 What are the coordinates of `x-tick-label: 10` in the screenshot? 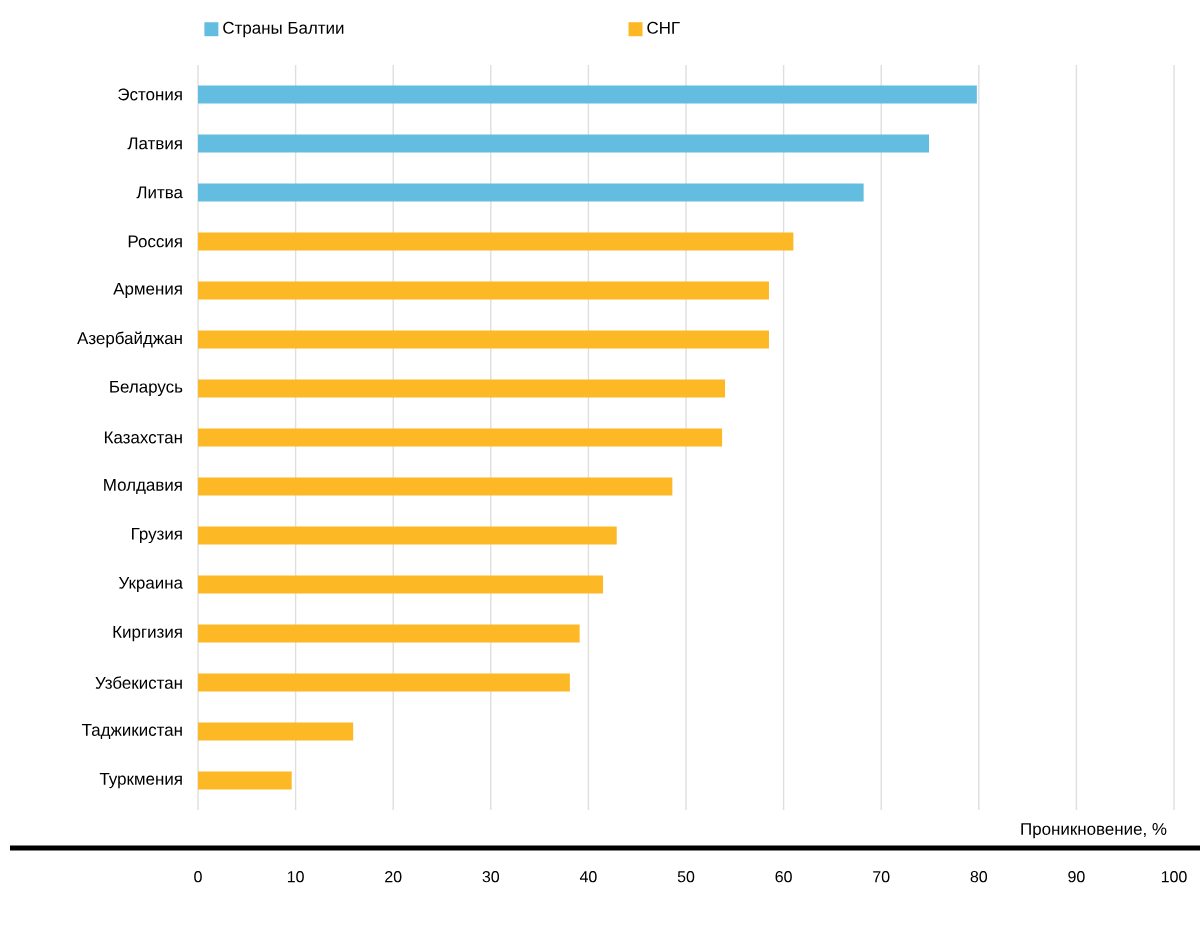 It's located at (295, 877).